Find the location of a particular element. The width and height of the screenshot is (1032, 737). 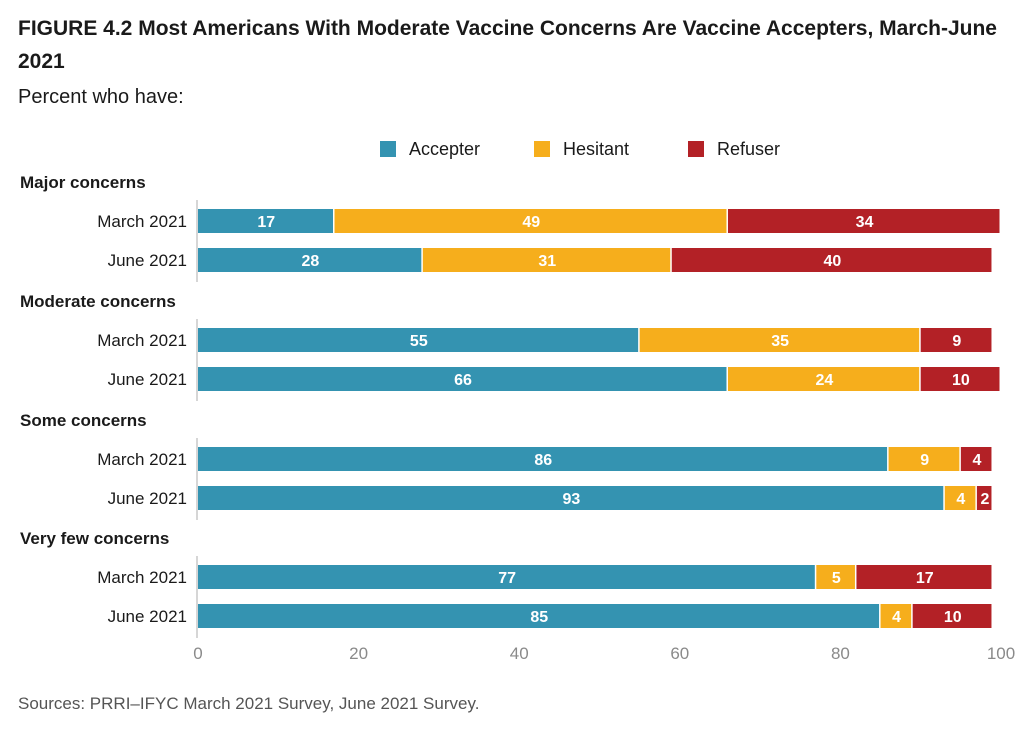

data-label-hesitant: 49 is located at coordinates (531, 222).